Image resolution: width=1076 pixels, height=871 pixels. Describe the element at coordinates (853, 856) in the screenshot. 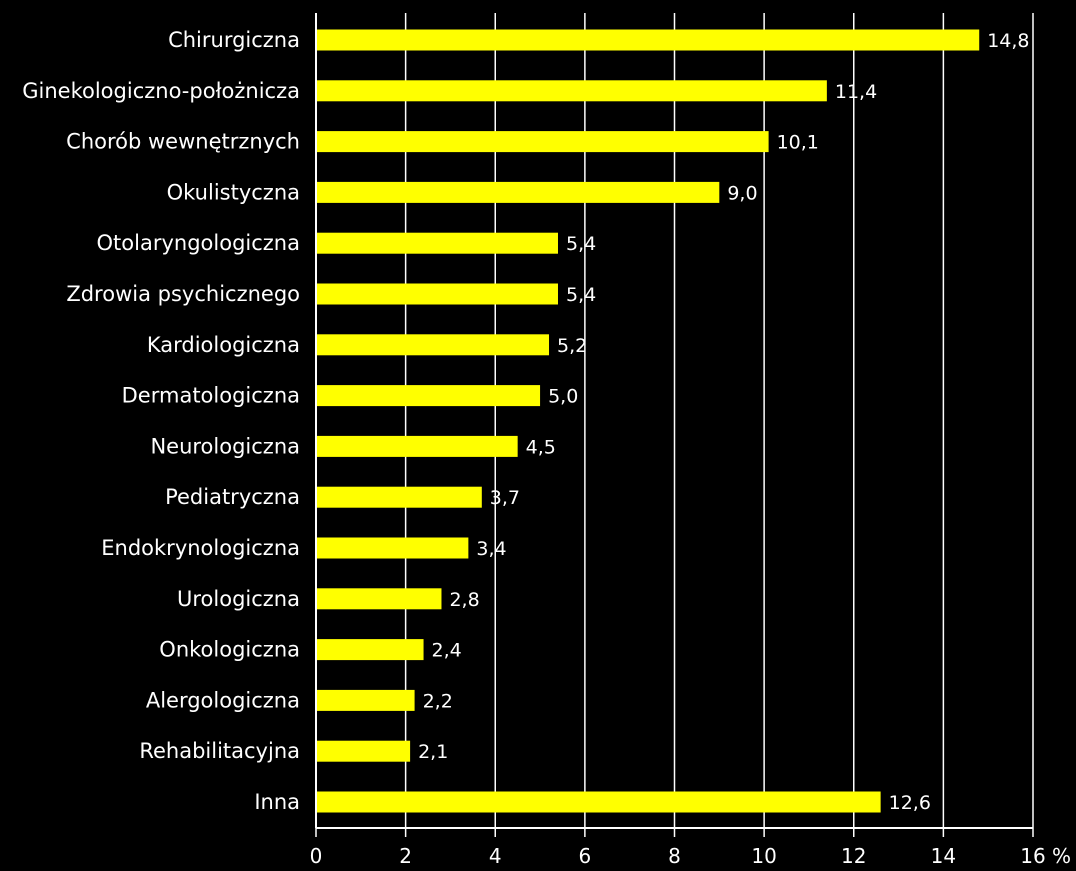

I see `x-tick-label: 12` at that location.